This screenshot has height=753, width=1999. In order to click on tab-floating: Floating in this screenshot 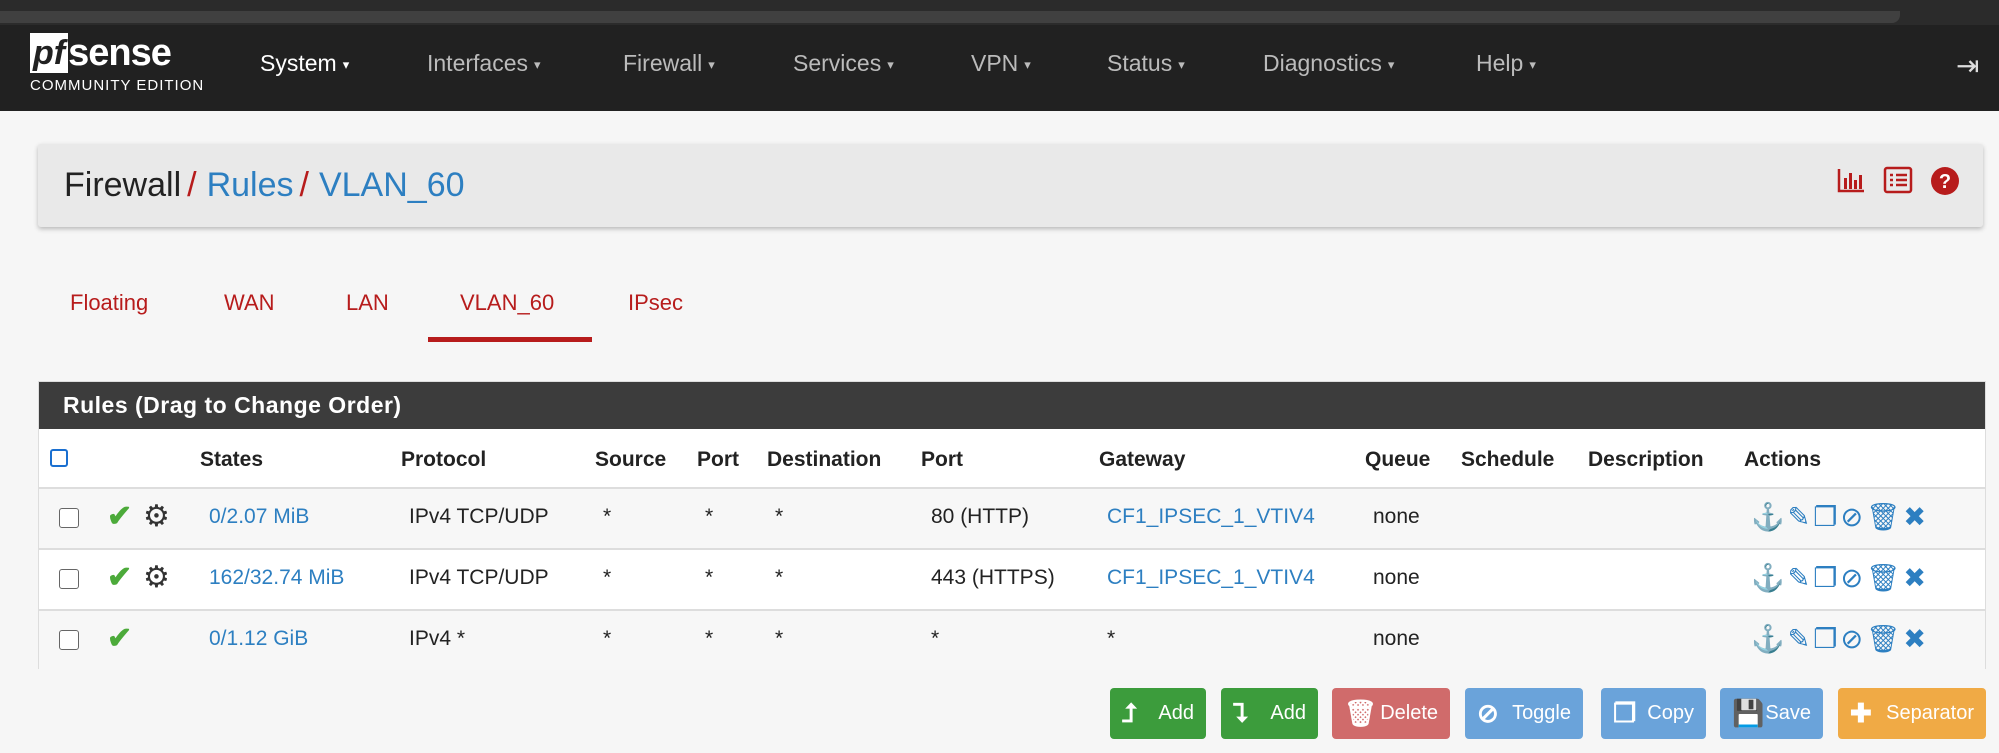, I will do `click(109, 302)`.